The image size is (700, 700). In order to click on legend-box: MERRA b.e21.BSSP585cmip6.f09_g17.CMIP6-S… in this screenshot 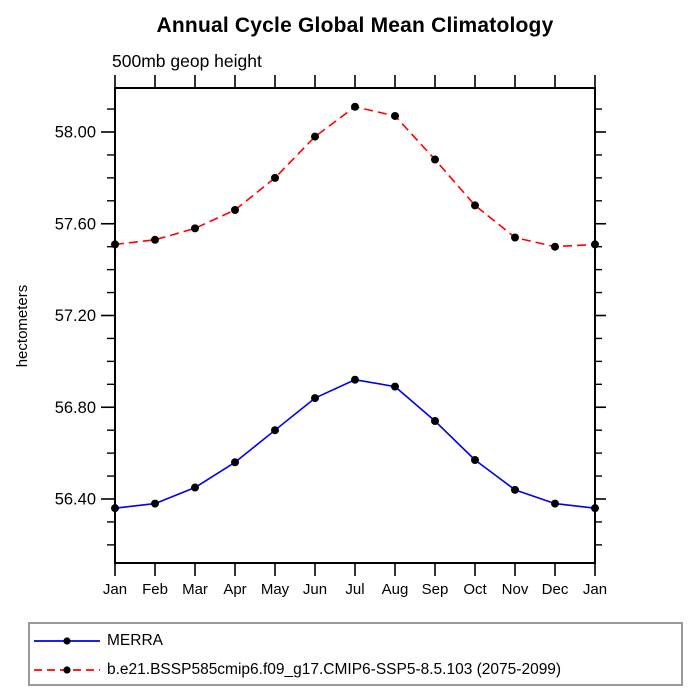, I will do `click(355, 654)`.